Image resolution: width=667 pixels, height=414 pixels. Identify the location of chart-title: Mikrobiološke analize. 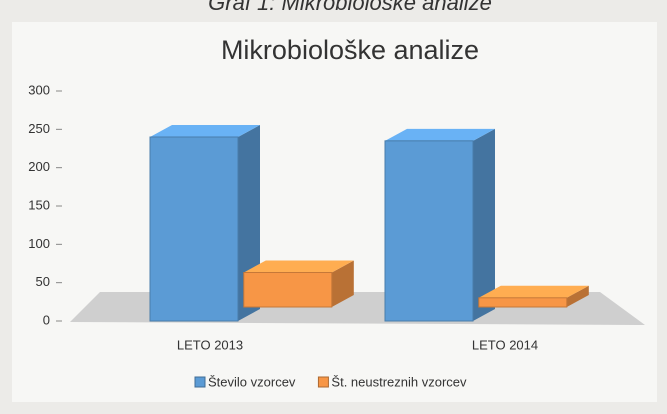
(350, 50).